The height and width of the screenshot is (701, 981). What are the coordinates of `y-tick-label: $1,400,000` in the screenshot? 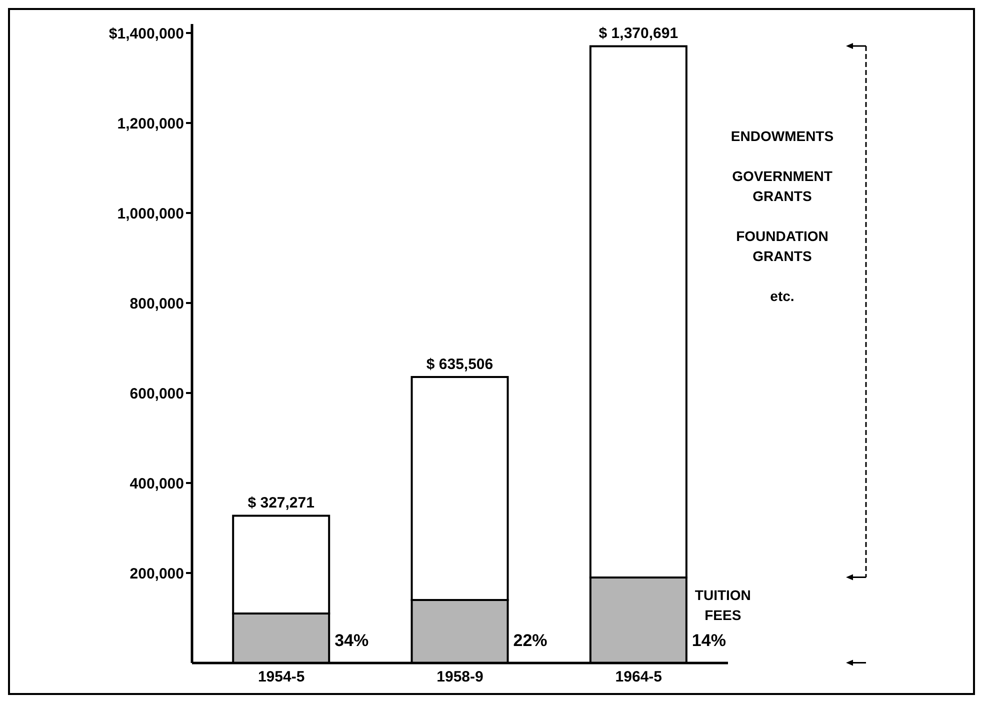 It's located at (146, 33).